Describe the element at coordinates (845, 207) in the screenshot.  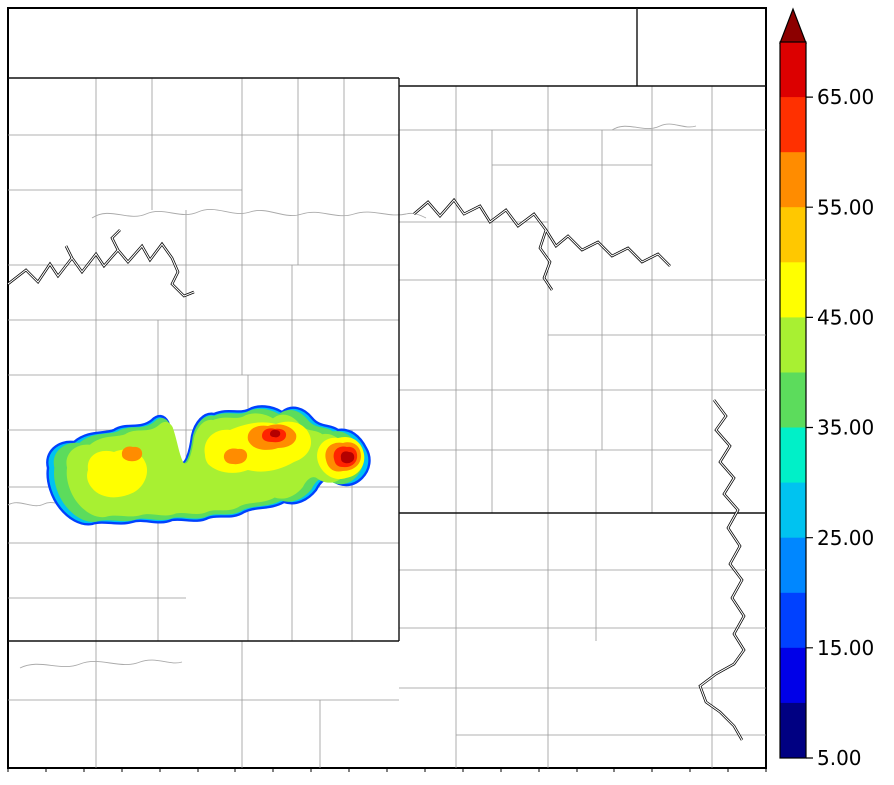
I see `colorbar-label-55: 55.00` at that location.